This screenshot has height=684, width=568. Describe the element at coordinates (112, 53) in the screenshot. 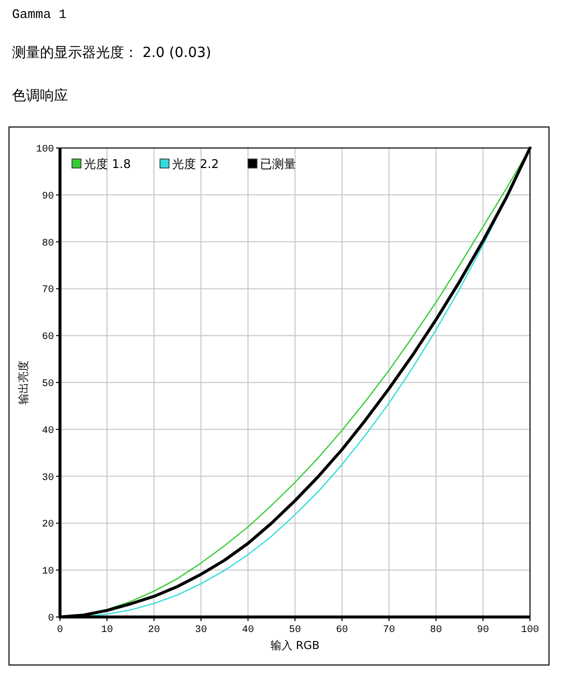

I see `chart-subtitle: 测量的显示器光度： 2.0 (0.03)` at that location.